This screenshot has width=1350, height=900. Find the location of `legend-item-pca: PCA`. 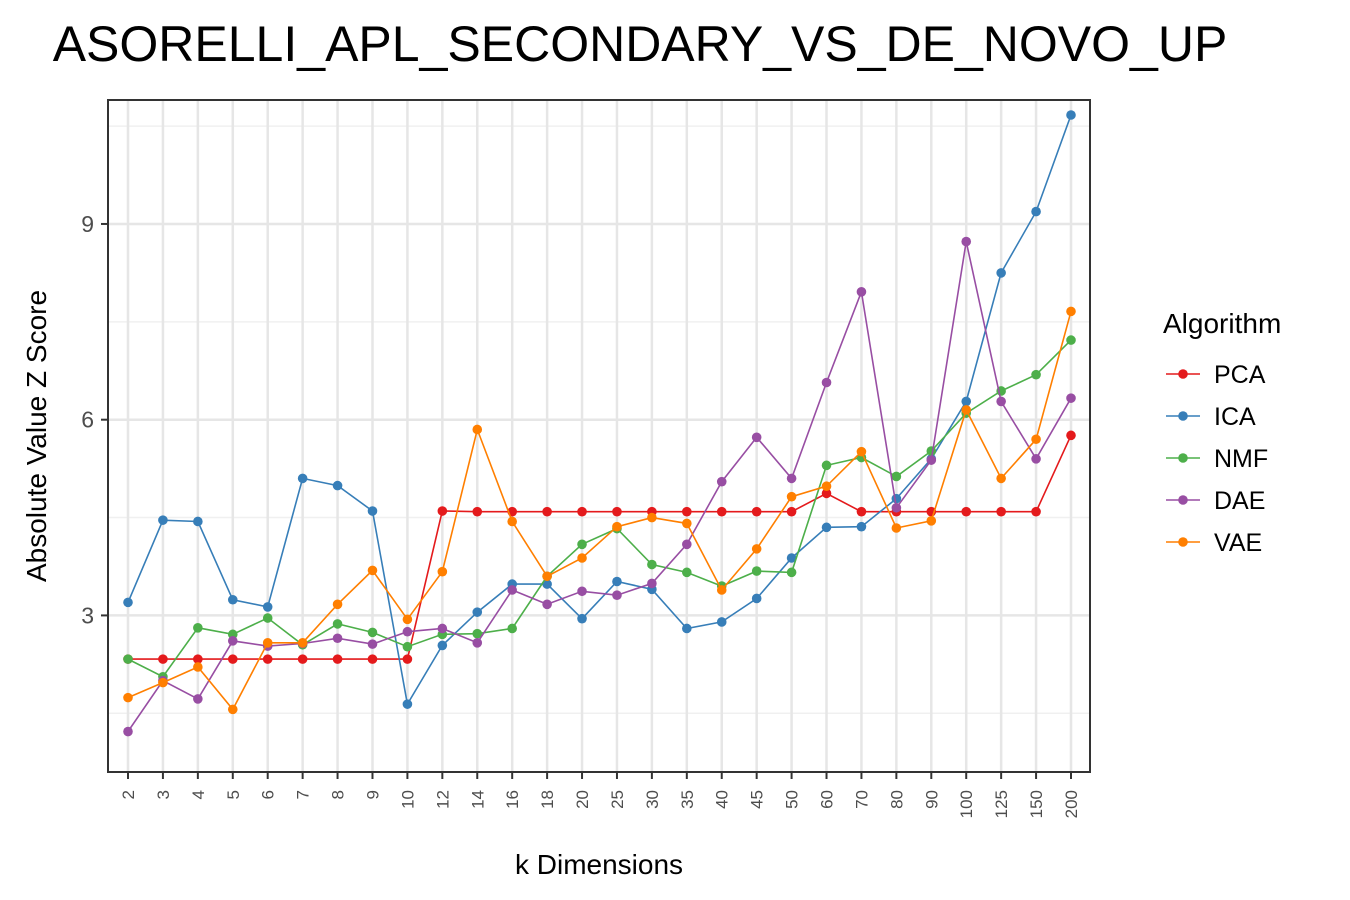

legend-item-pca: PCA is located at coordinates (1216, 375).